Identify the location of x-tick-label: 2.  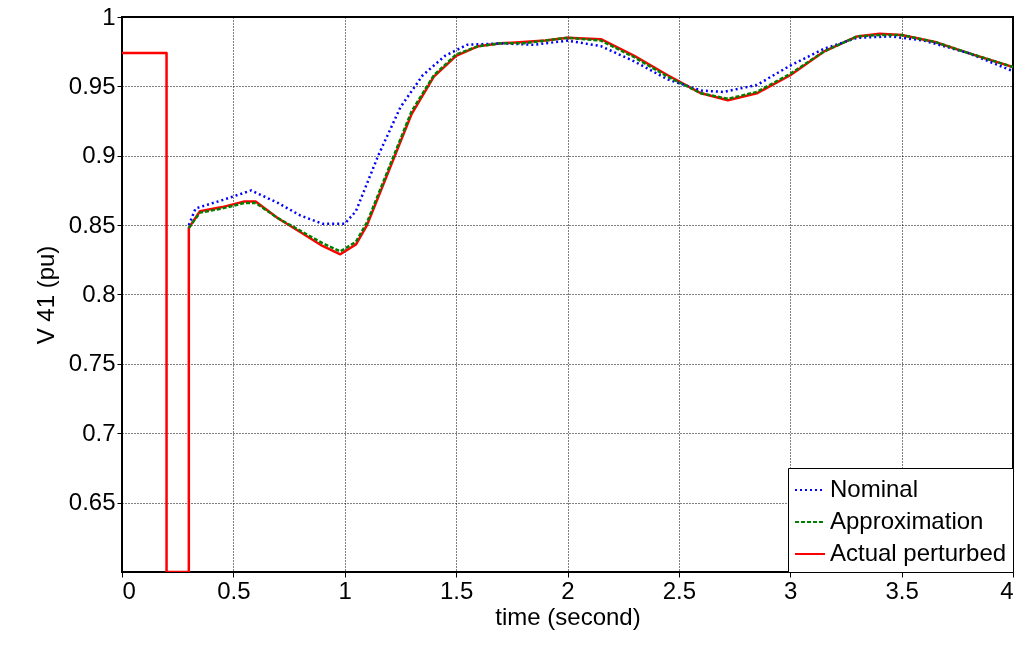
(568, 590).